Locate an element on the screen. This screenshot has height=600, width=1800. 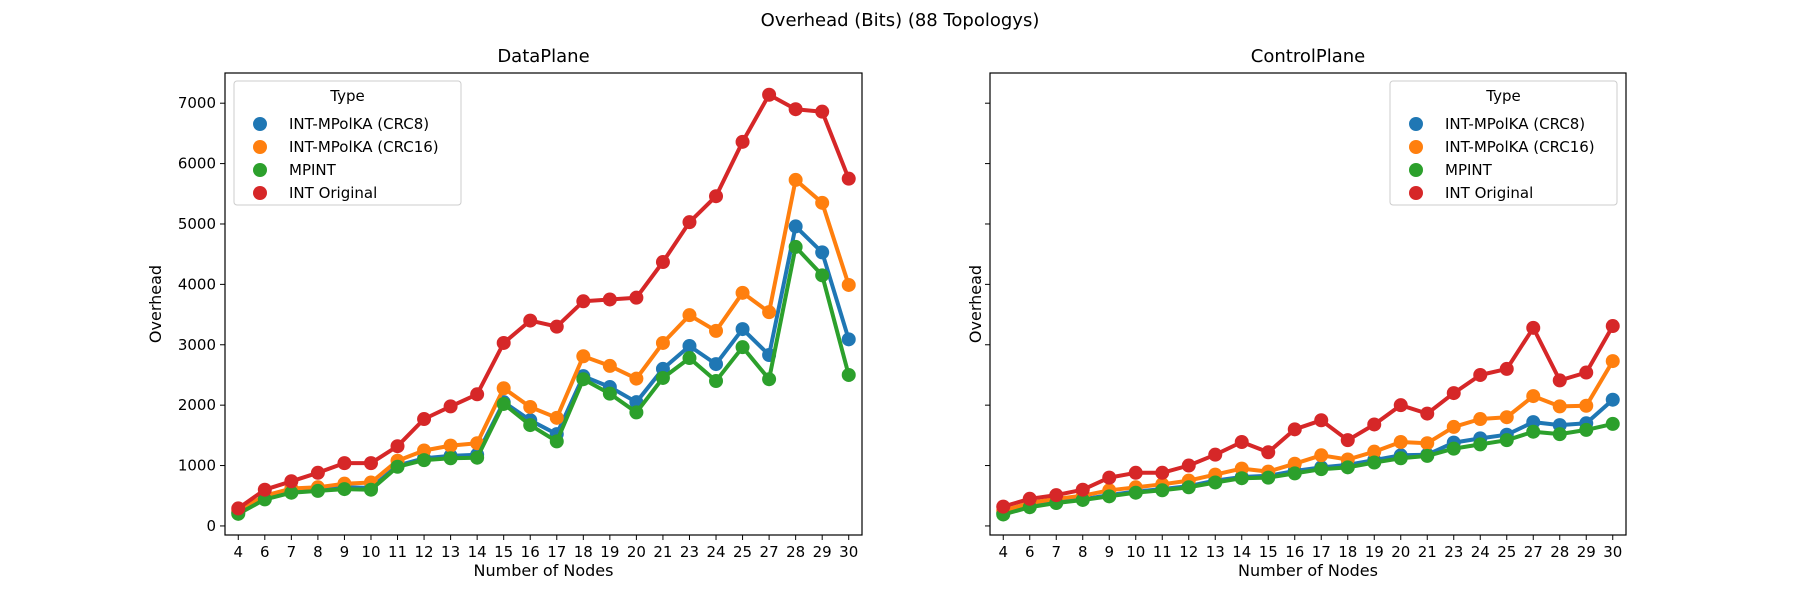
dataplane-point-int-mpolka-crc16--23 is located at coordinates (689, 315).